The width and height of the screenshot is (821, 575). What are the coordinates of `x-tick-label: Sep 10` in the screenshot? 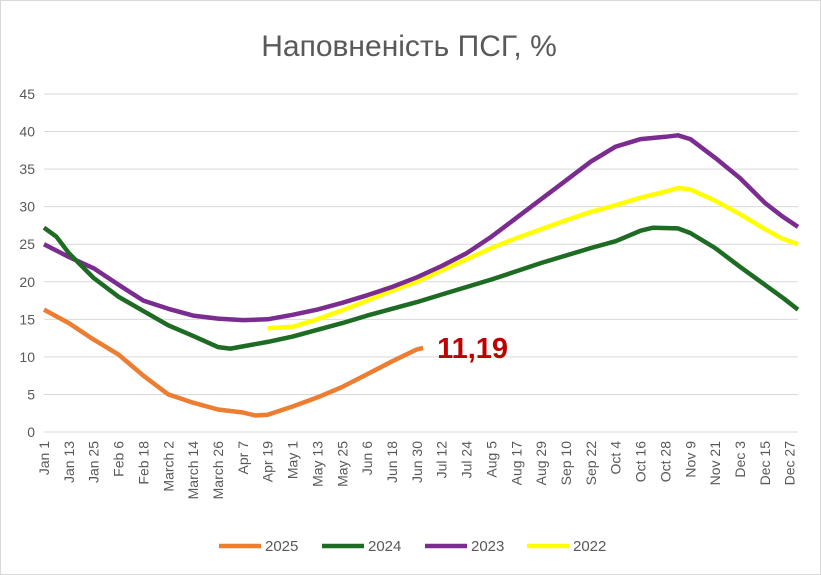 It's located at (566, 463).